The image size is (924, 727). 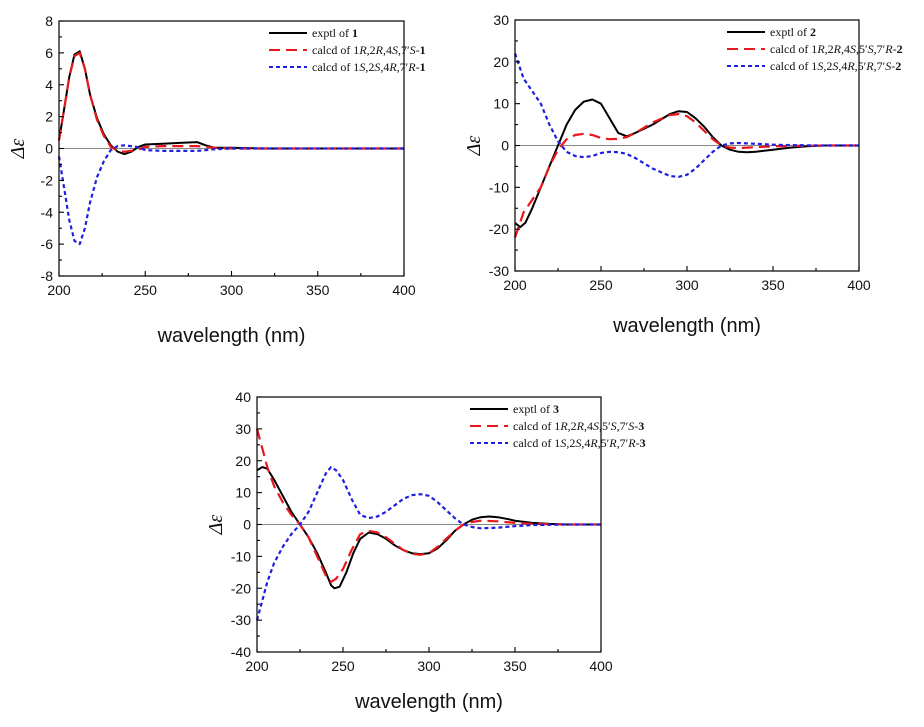 I want to click on y-tick-label: -6, so click(x=47, y=244).